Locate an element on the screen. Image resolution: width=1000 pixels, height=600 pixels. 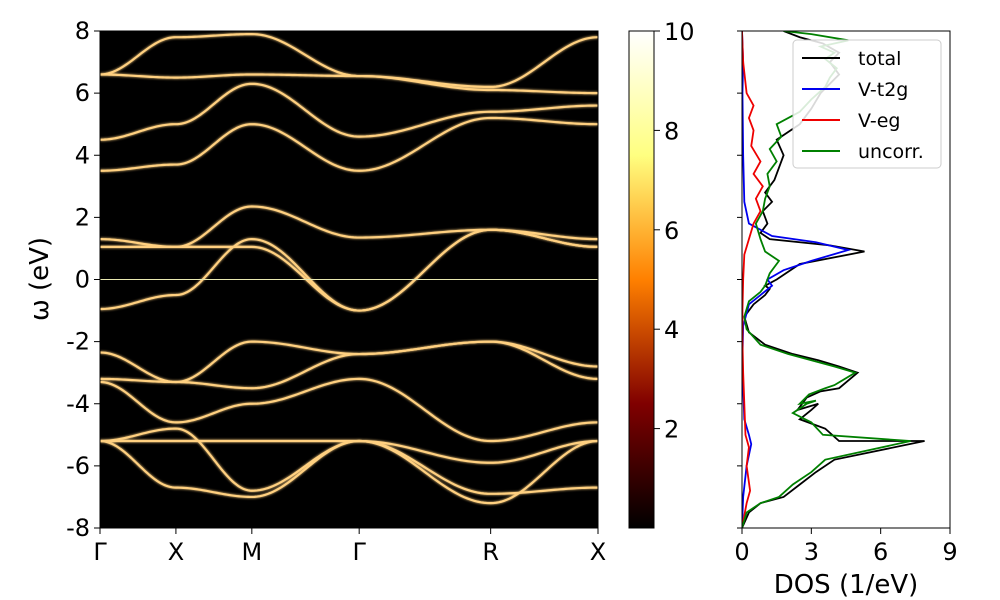
colorbar-tick-label: 8 is located at coordinates (671, 131).